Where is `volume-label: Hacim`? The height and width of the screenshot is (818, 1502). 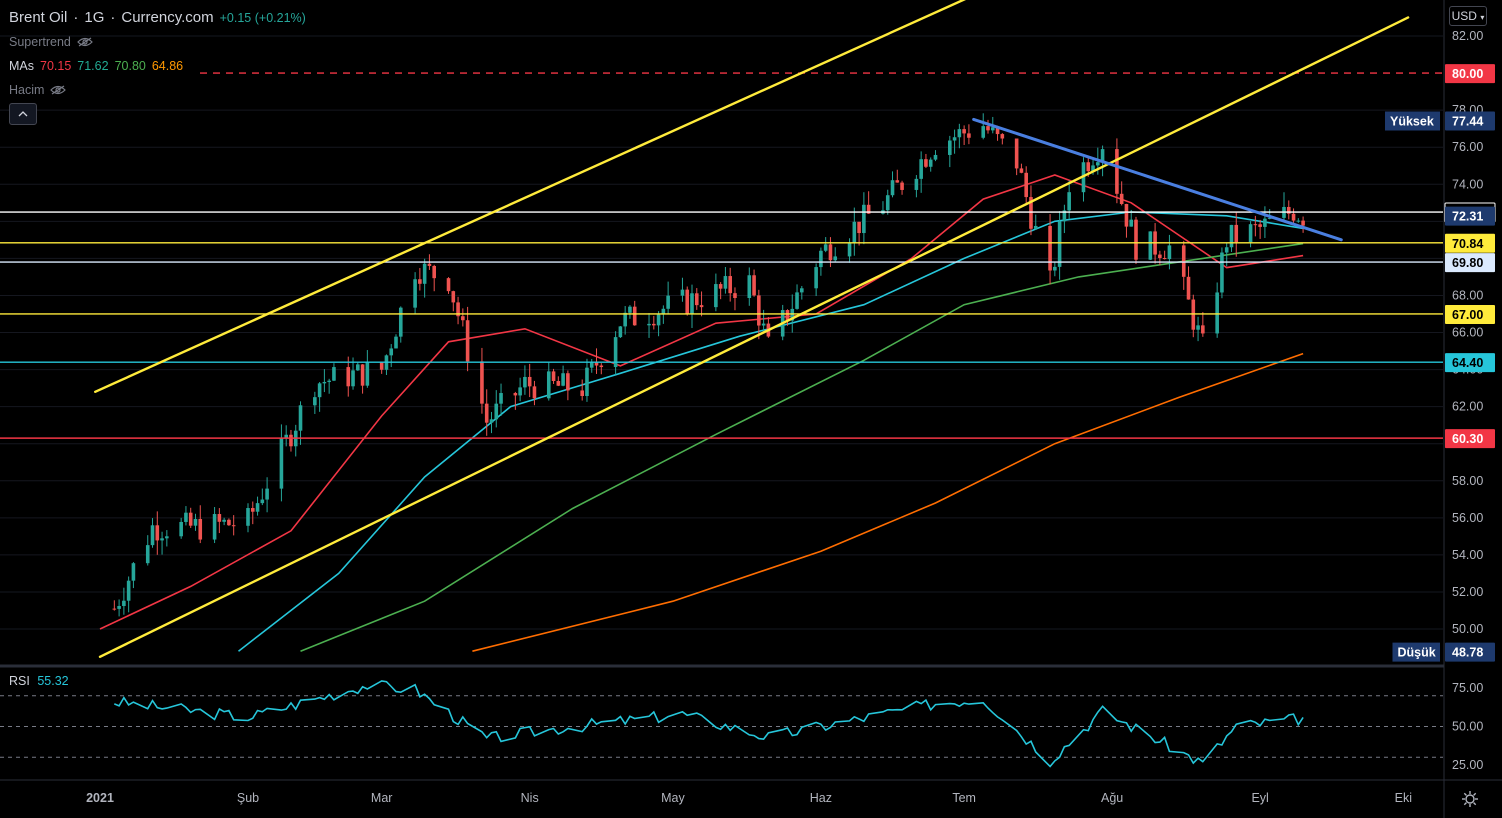
volume-label: Hacim is located at coordinates (27, 90).